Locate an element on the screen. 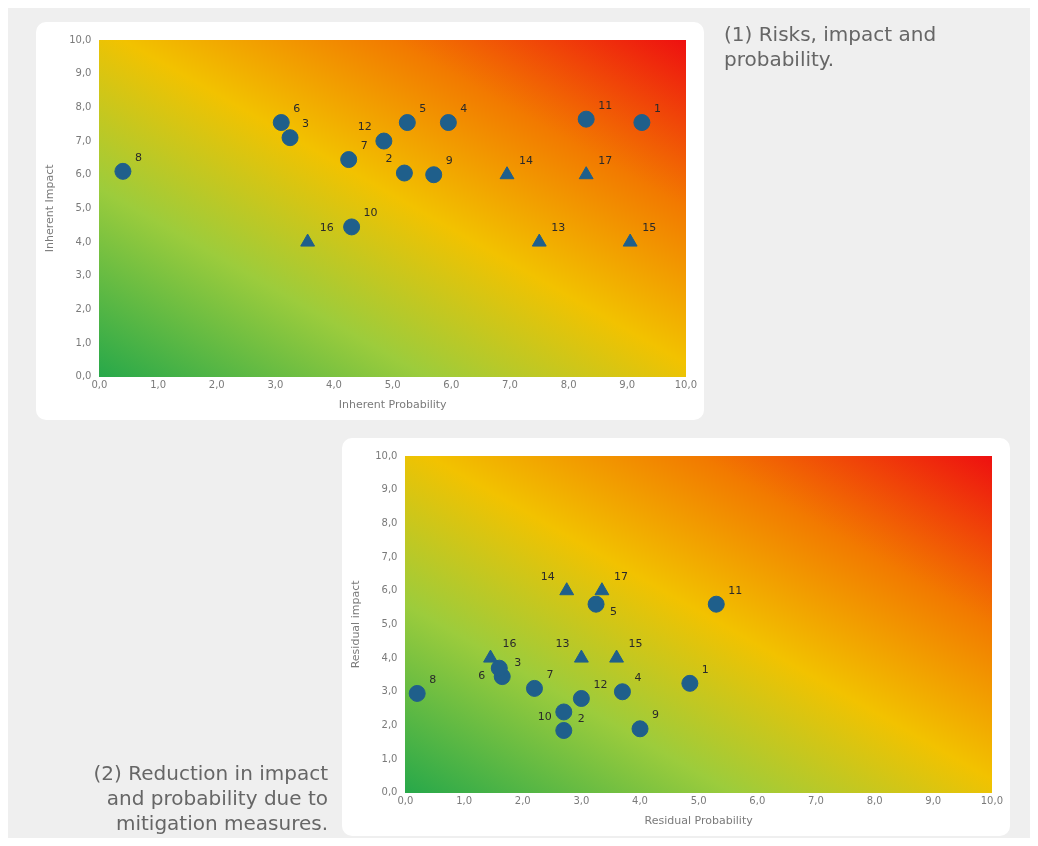  y-axis-title: Inherent Impact is located at coordinates (50, 208).